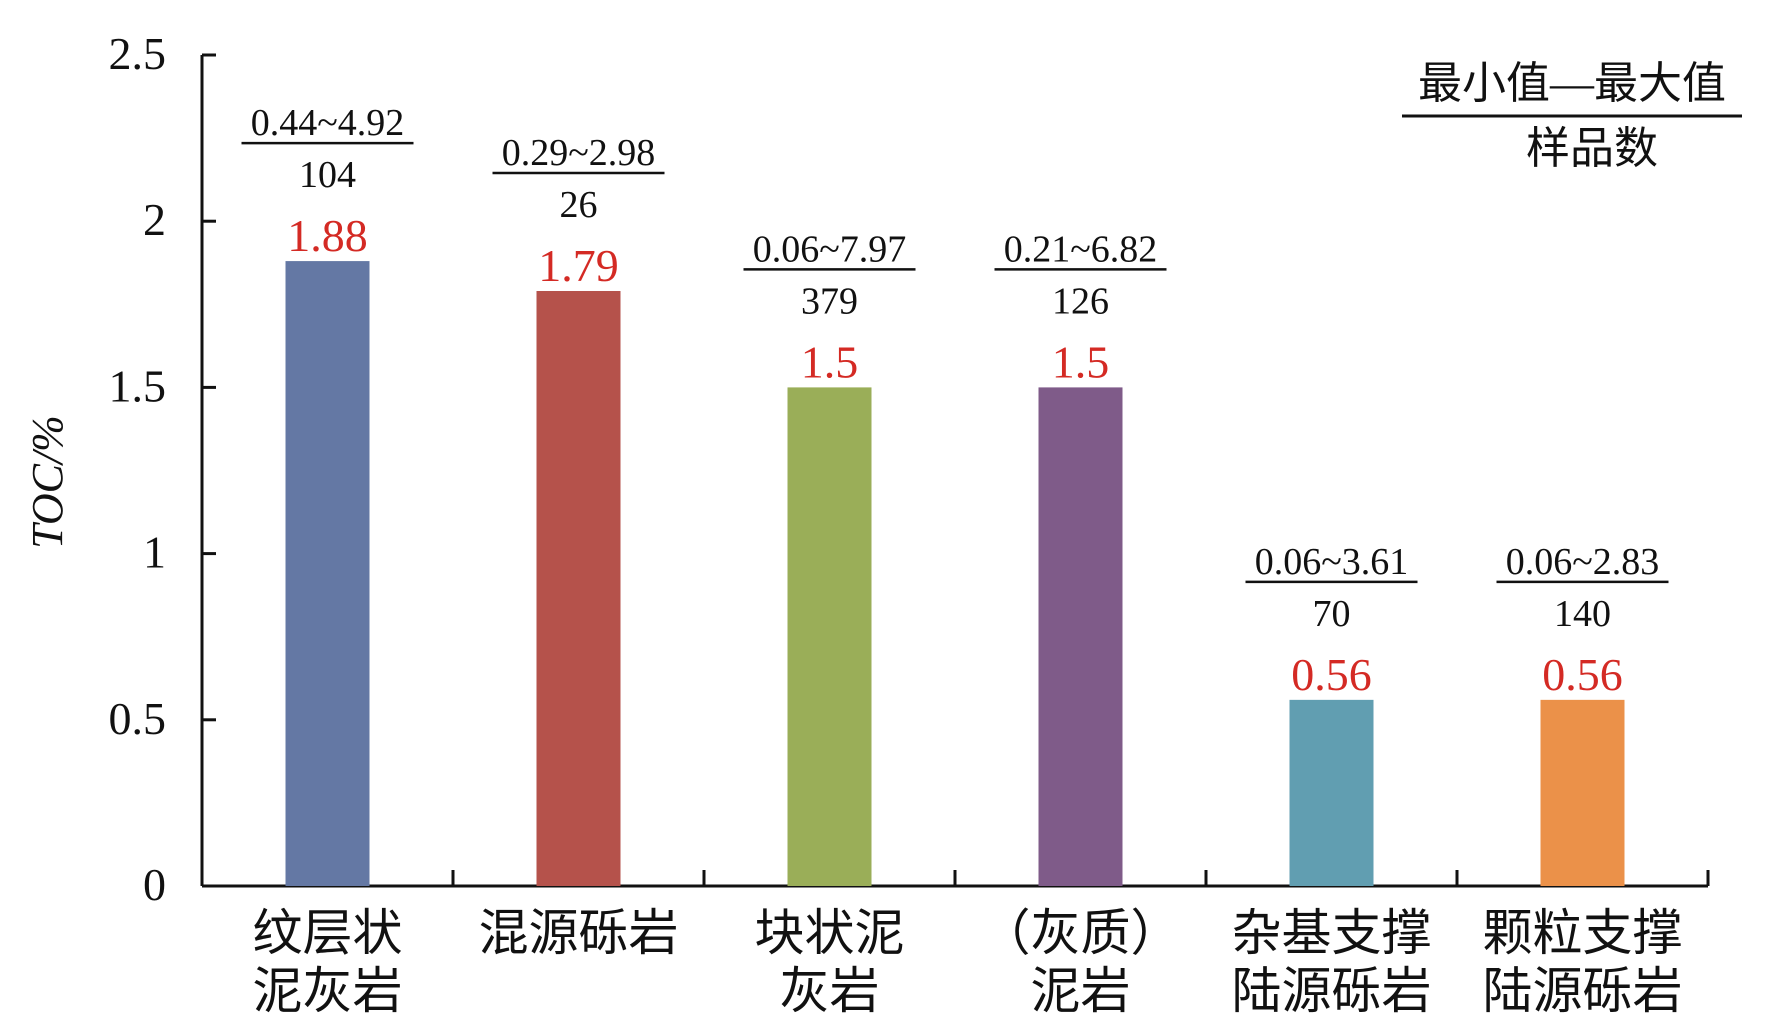 The height and width of the screenshot is (1020, 1772). I want to click on range-label: 0.06~2.83, so click(1583, 562).